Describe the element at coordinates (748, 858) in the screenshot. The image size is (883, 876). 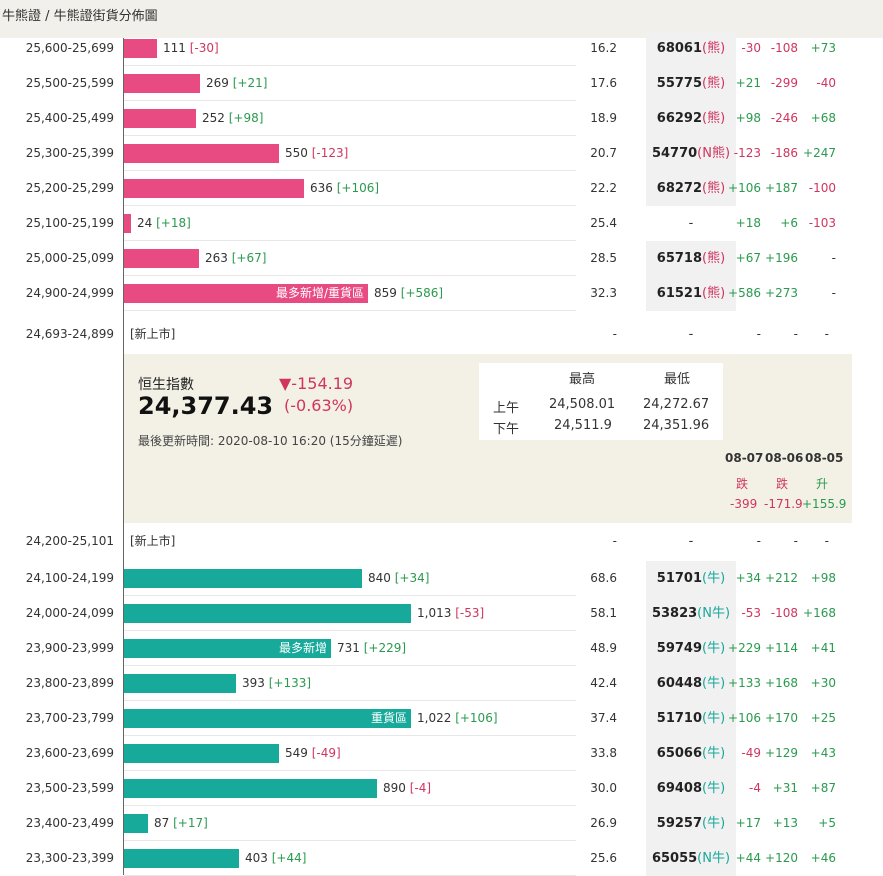
I see `change-day1: +44` at that location.